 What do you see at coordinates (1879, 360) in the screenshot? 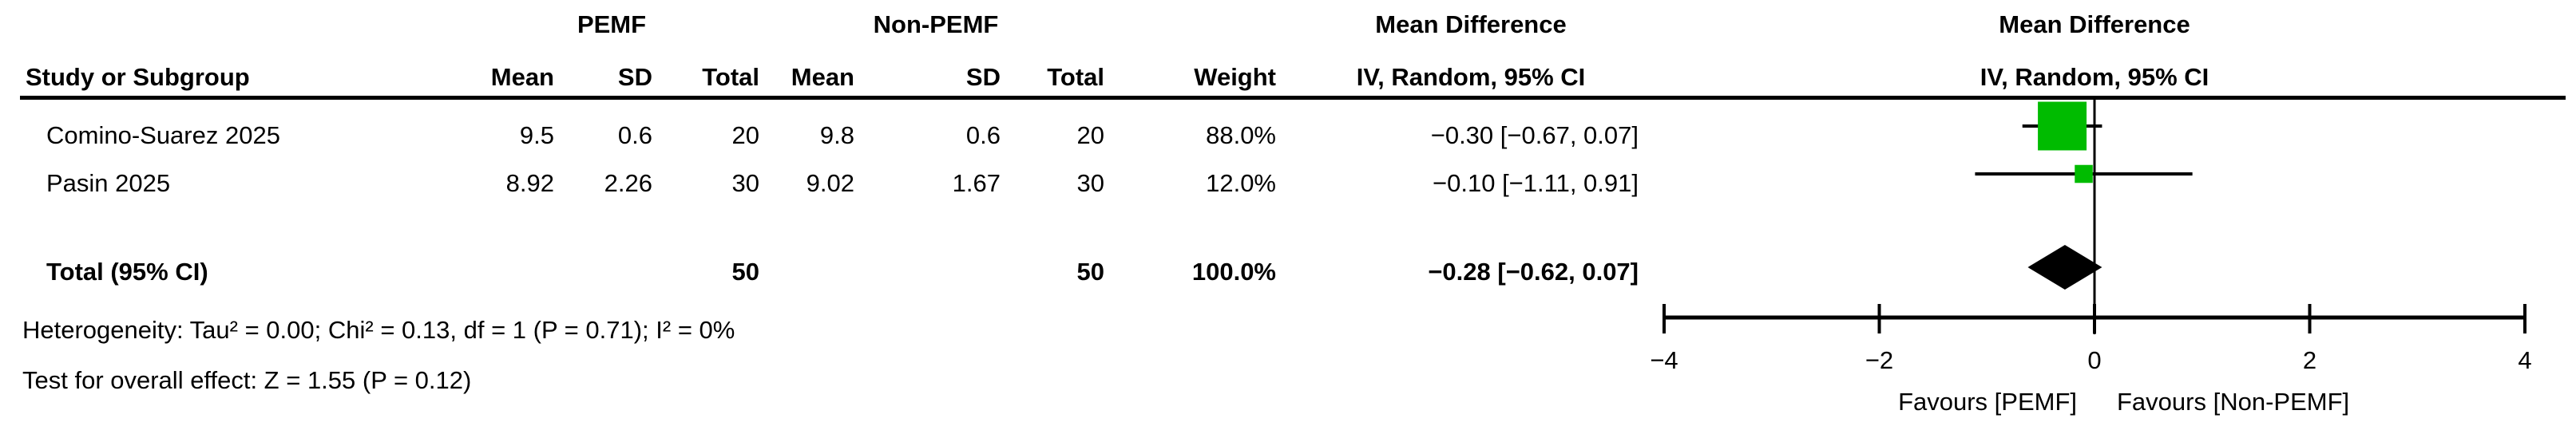
I see `x-axis-tick-label: −2` at bounding box center [1879, 360].